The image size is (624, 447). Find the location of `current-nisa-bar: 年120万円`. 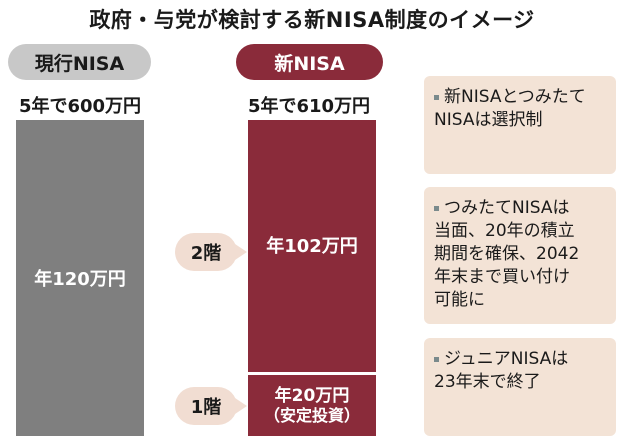

current-nisa-bar: 年120万円 is located at coordinates (80, 278).